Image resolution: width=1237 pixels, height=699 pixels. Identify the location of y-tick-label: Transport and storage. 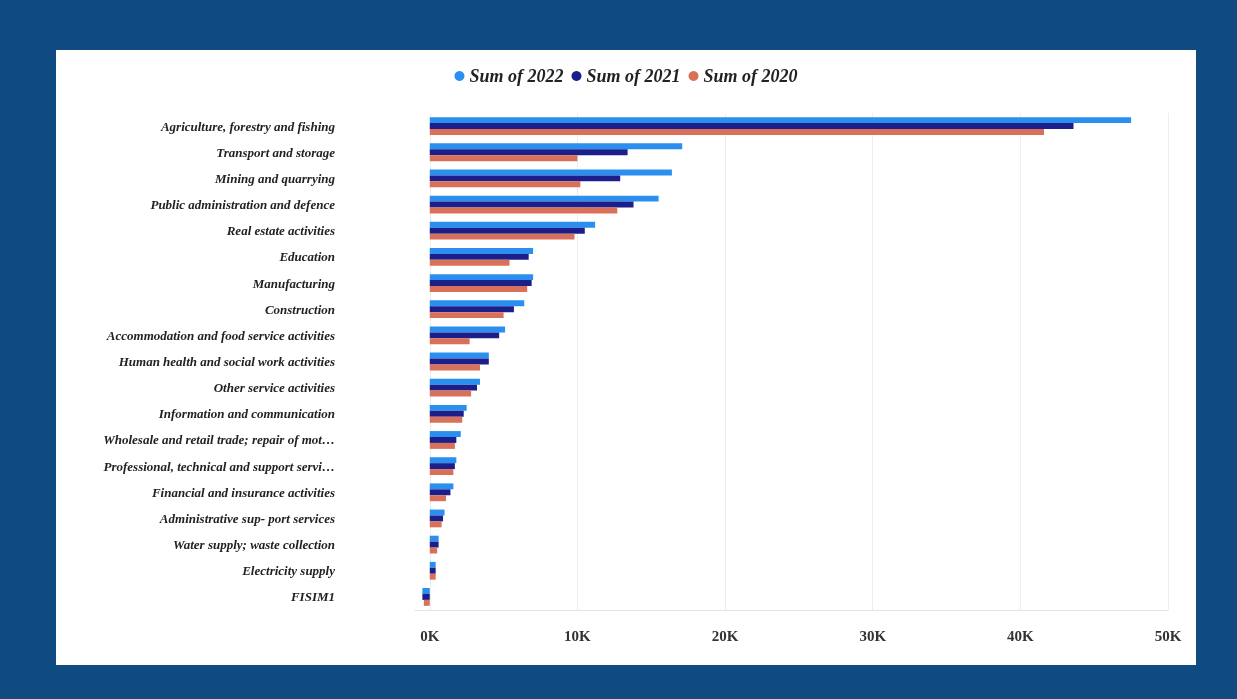
(276, 152).